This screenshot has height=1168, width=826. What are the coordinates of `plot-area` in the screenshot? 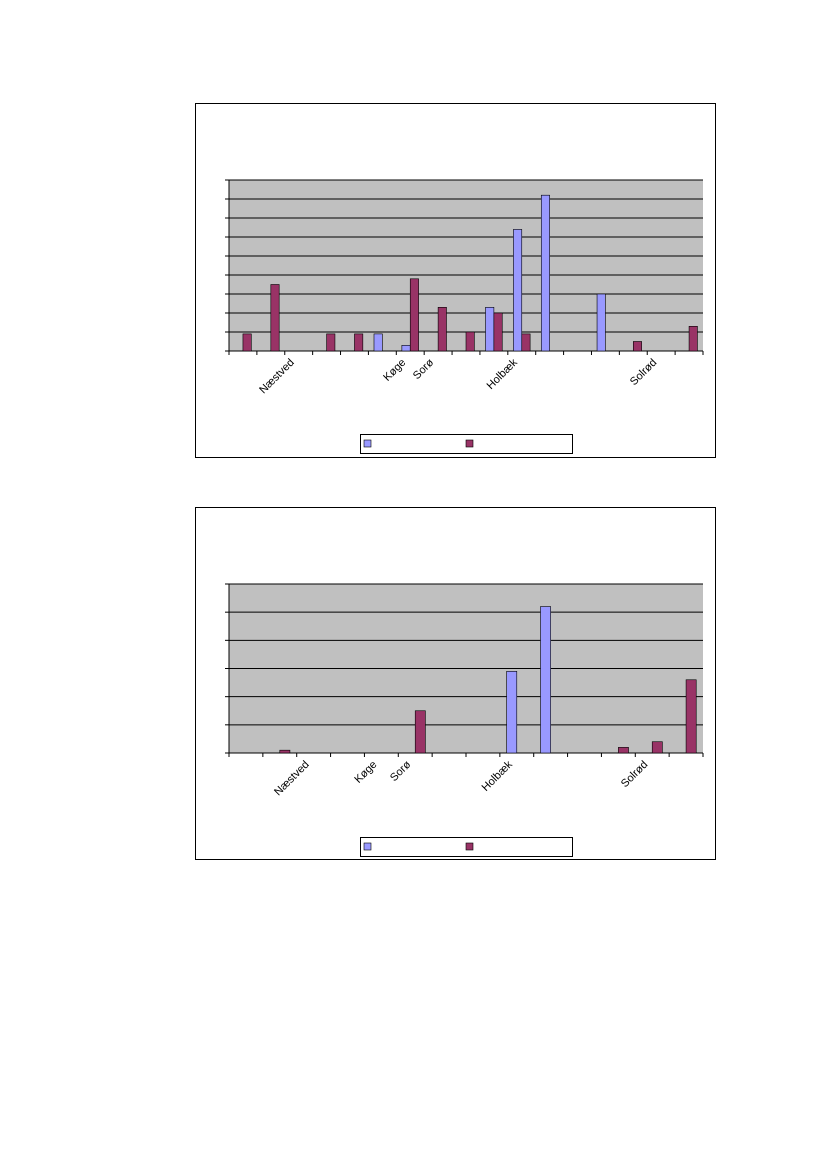 It's located at (466, 265).